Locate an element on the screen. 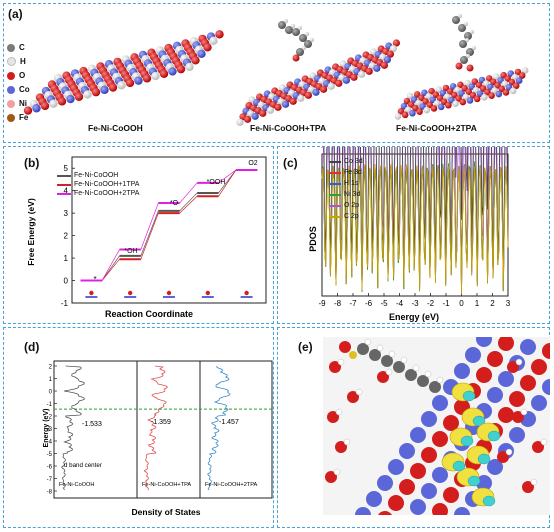 The image size is (554, 532). d-ytick-label: -1 is located at coordinates (50, 405).